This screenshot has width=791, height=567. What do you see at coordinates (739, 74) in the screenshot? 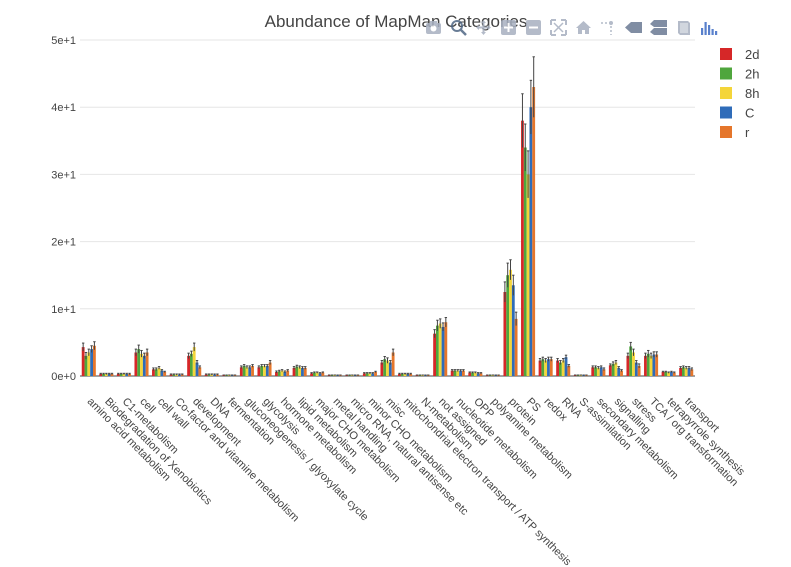
I see `legend-item-2h: 2h` at bounding box center [739, 74].